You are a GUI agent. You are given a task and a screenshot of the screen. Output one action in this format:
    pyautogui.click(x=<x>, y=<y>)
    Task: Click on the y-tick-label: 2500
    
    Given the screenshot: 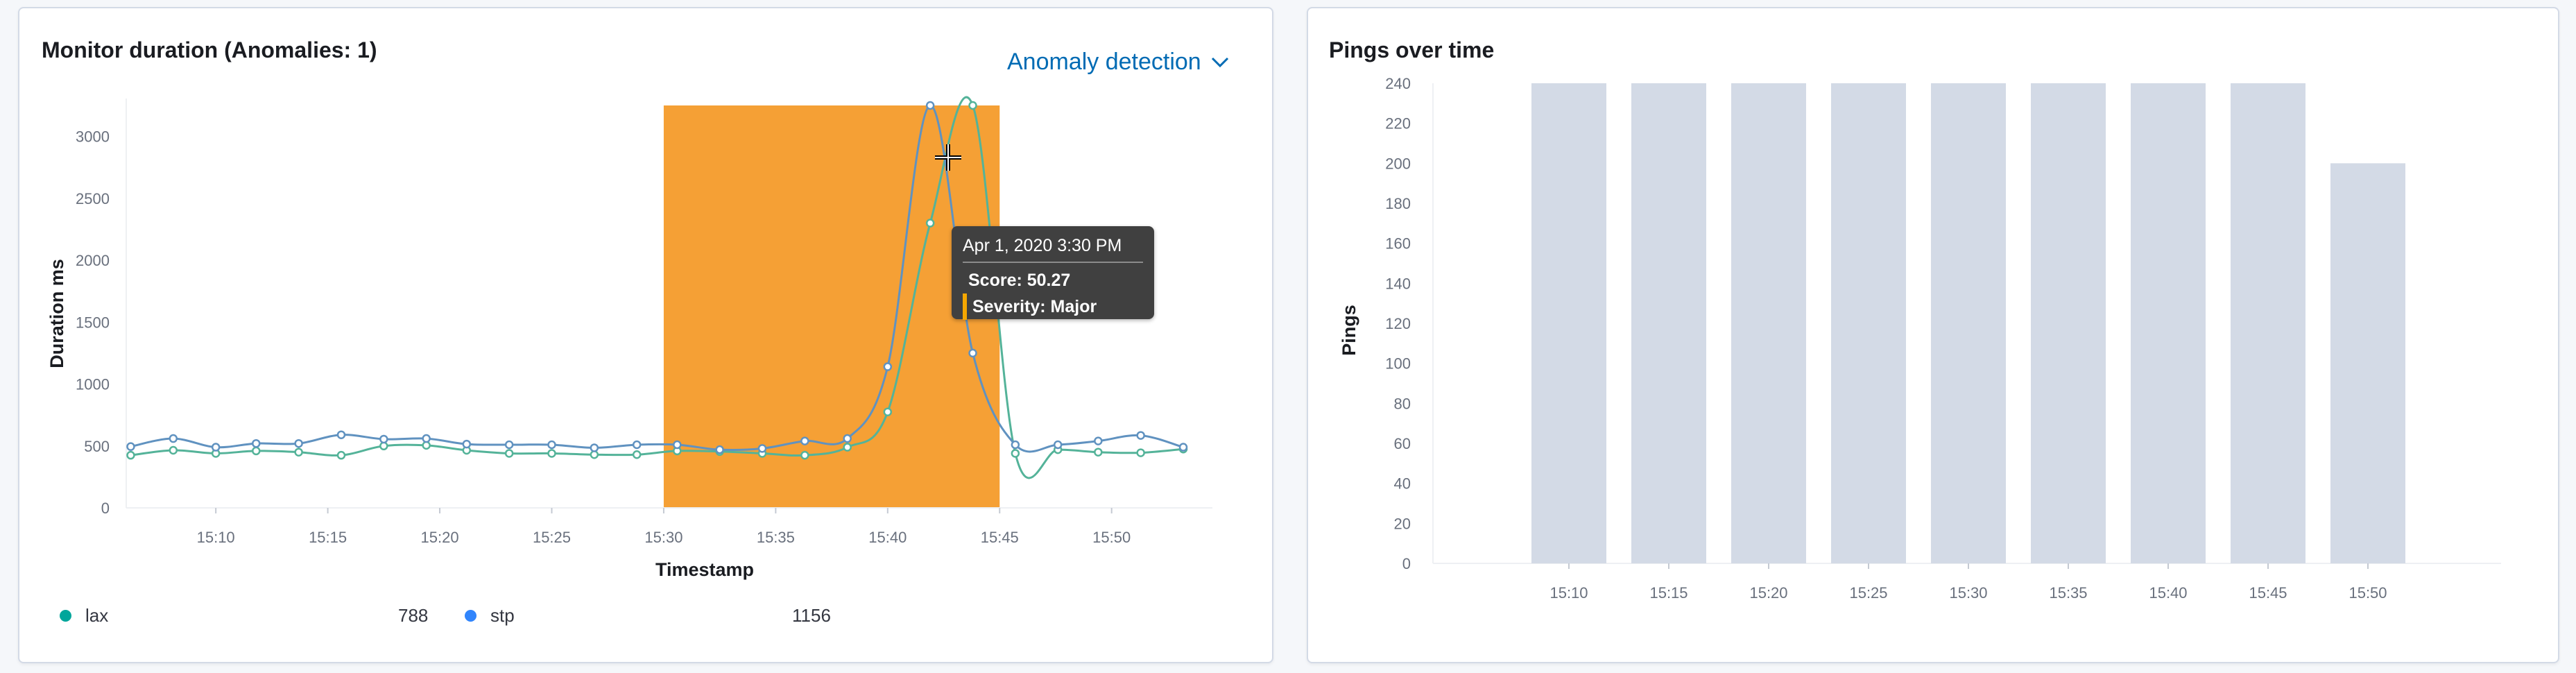 What is the action you would take?
    pyautogui.click(x=93, y=198)
    